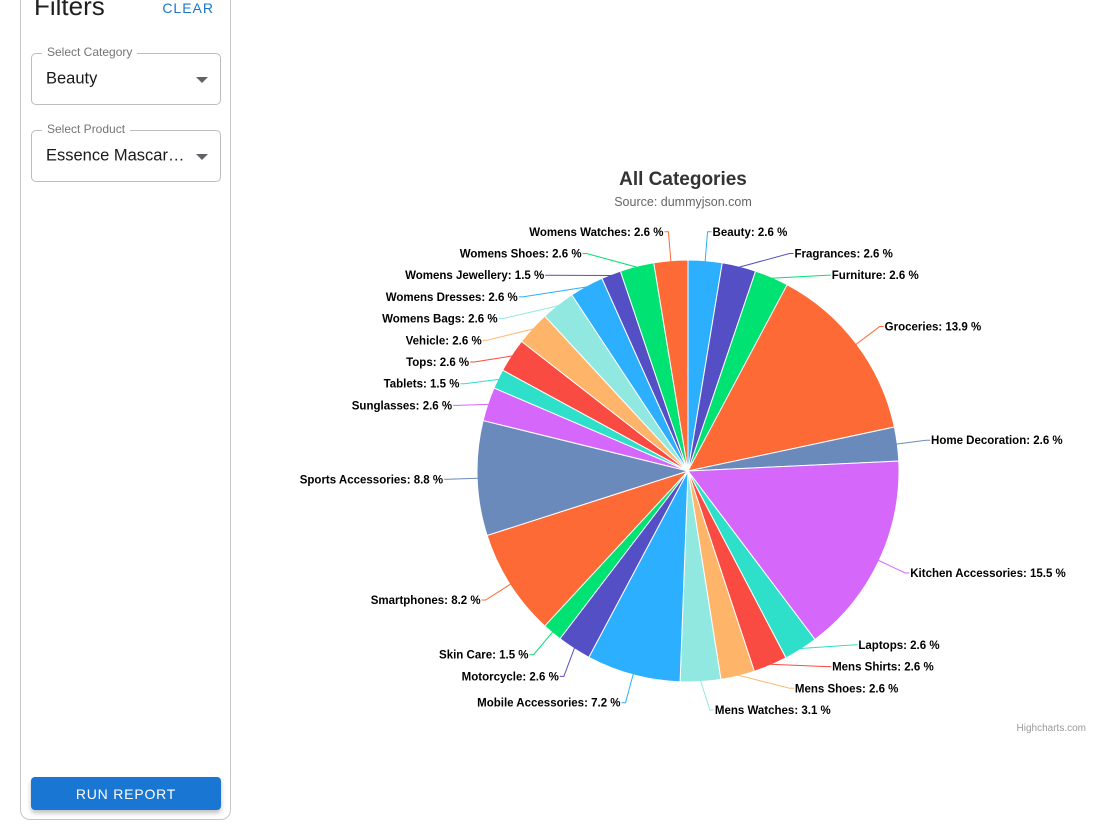 Image resolution: width=1100 pixels, height=825 pixels. Describe the element at coordinates (426, 601) in the screenshot. I see `slice-label: Smartphones: 8.2 %` at that location.